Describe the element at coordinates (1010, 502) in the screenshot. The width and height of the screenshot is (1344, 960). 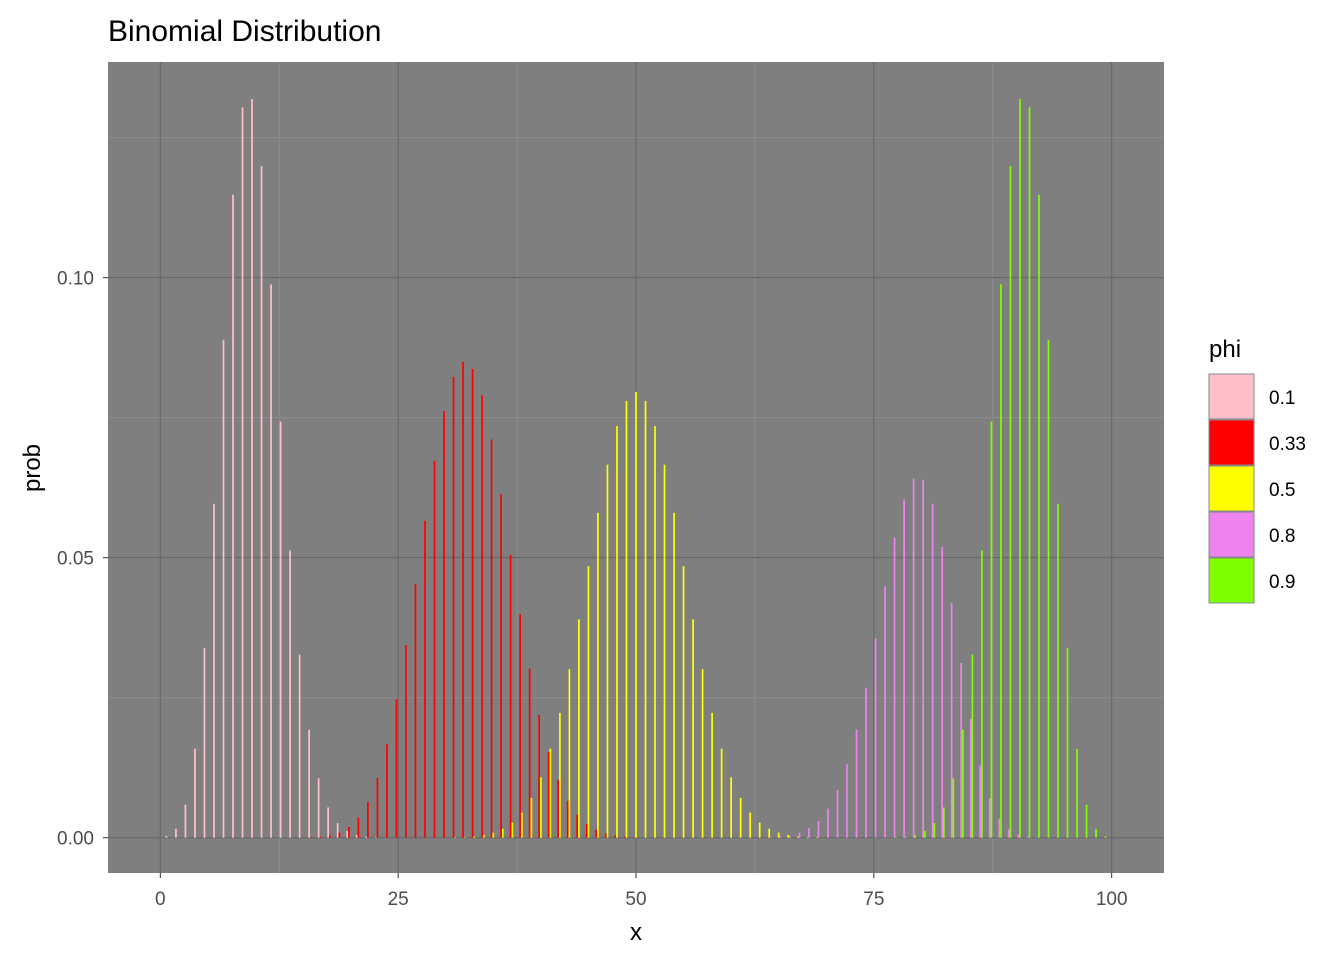
I see `bar-0.9-89` at that location.